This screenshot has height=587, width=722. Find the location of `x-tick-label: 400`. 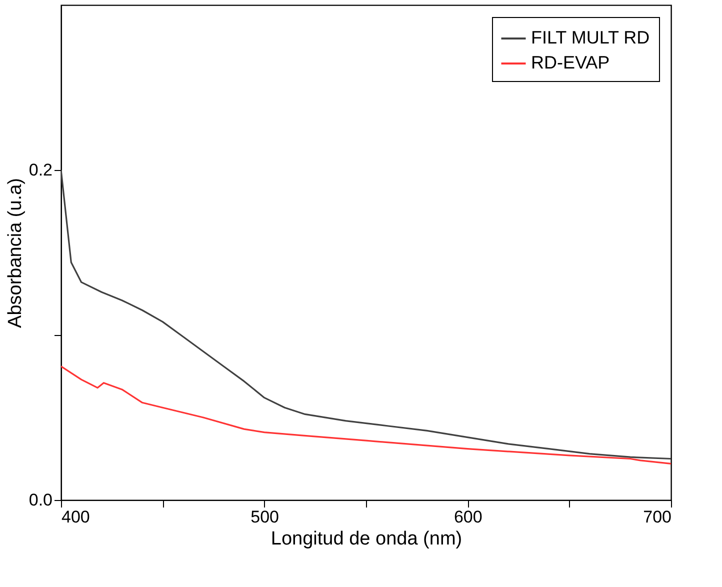

x-tick-label: 400 is located at coordinates (76, 517).